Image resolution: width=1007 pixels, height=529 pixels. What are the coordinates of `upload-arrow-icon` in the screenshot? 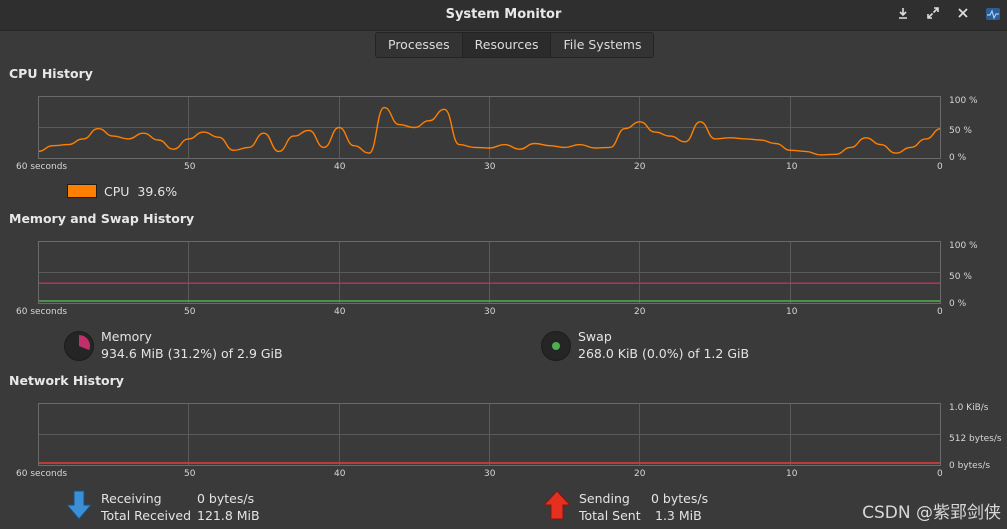 It's located at (557, 505).